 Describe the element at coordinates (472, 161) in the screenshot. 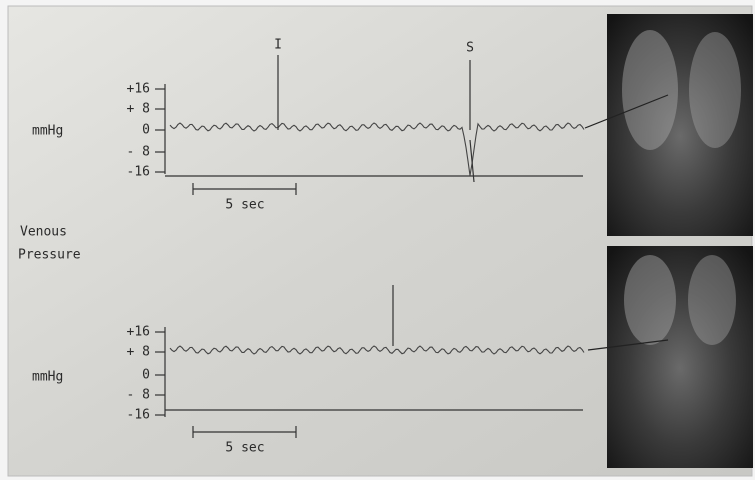

I see `spike` at that location.